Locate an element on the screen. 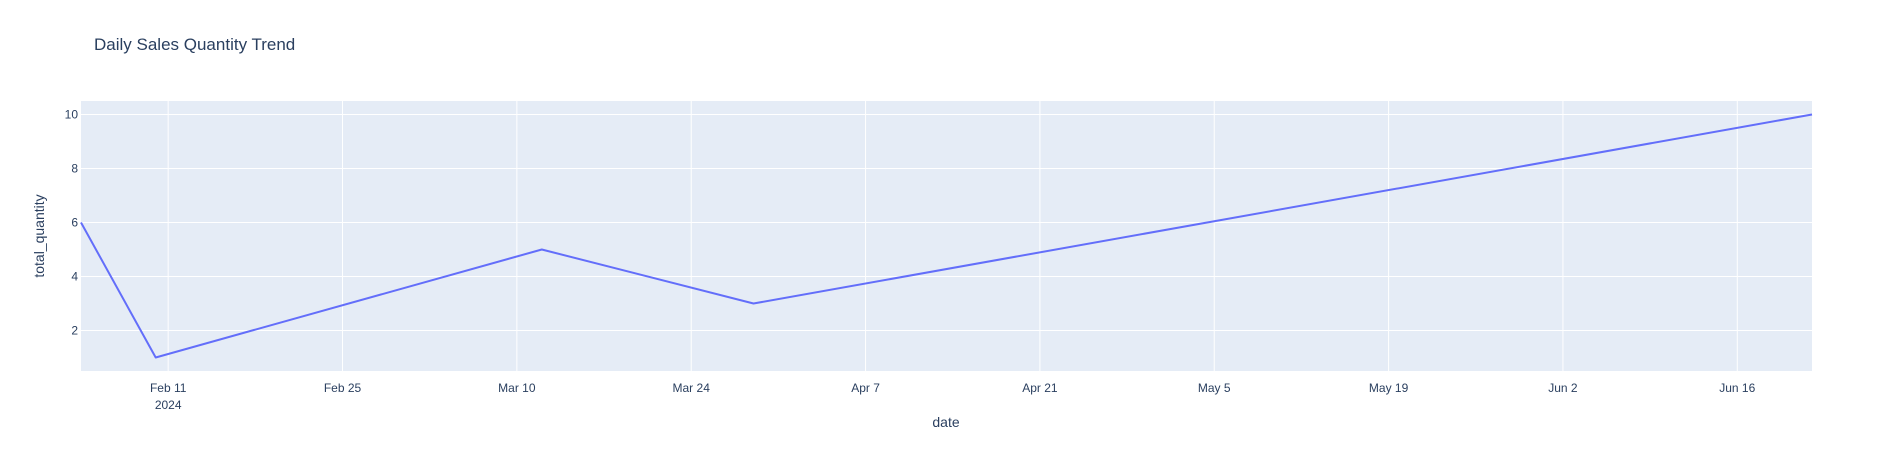 This screenshot has width=1887, height=450. x-tick-label: Apr 7 is located at coordinates (865, 388).